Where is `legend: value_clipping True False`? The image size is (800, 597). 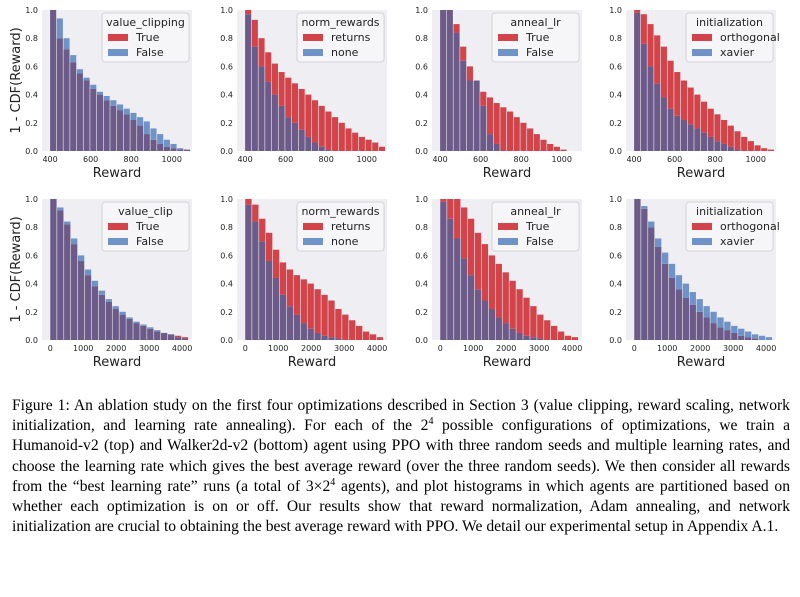 legend: value_clipping True False is located at coordinates (145, 37).